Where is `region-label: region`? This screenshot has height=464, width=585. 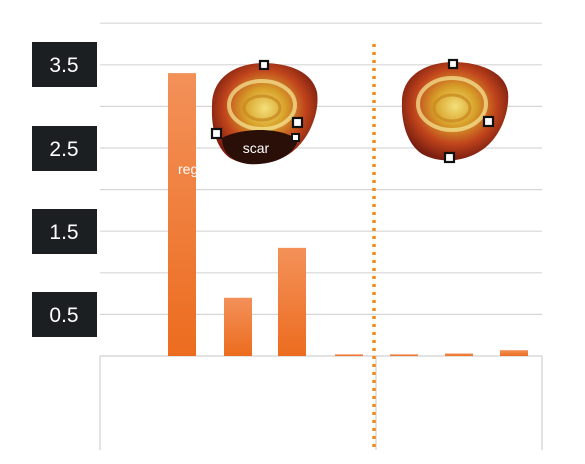
region-label: region is located at coordinates (197, 169).